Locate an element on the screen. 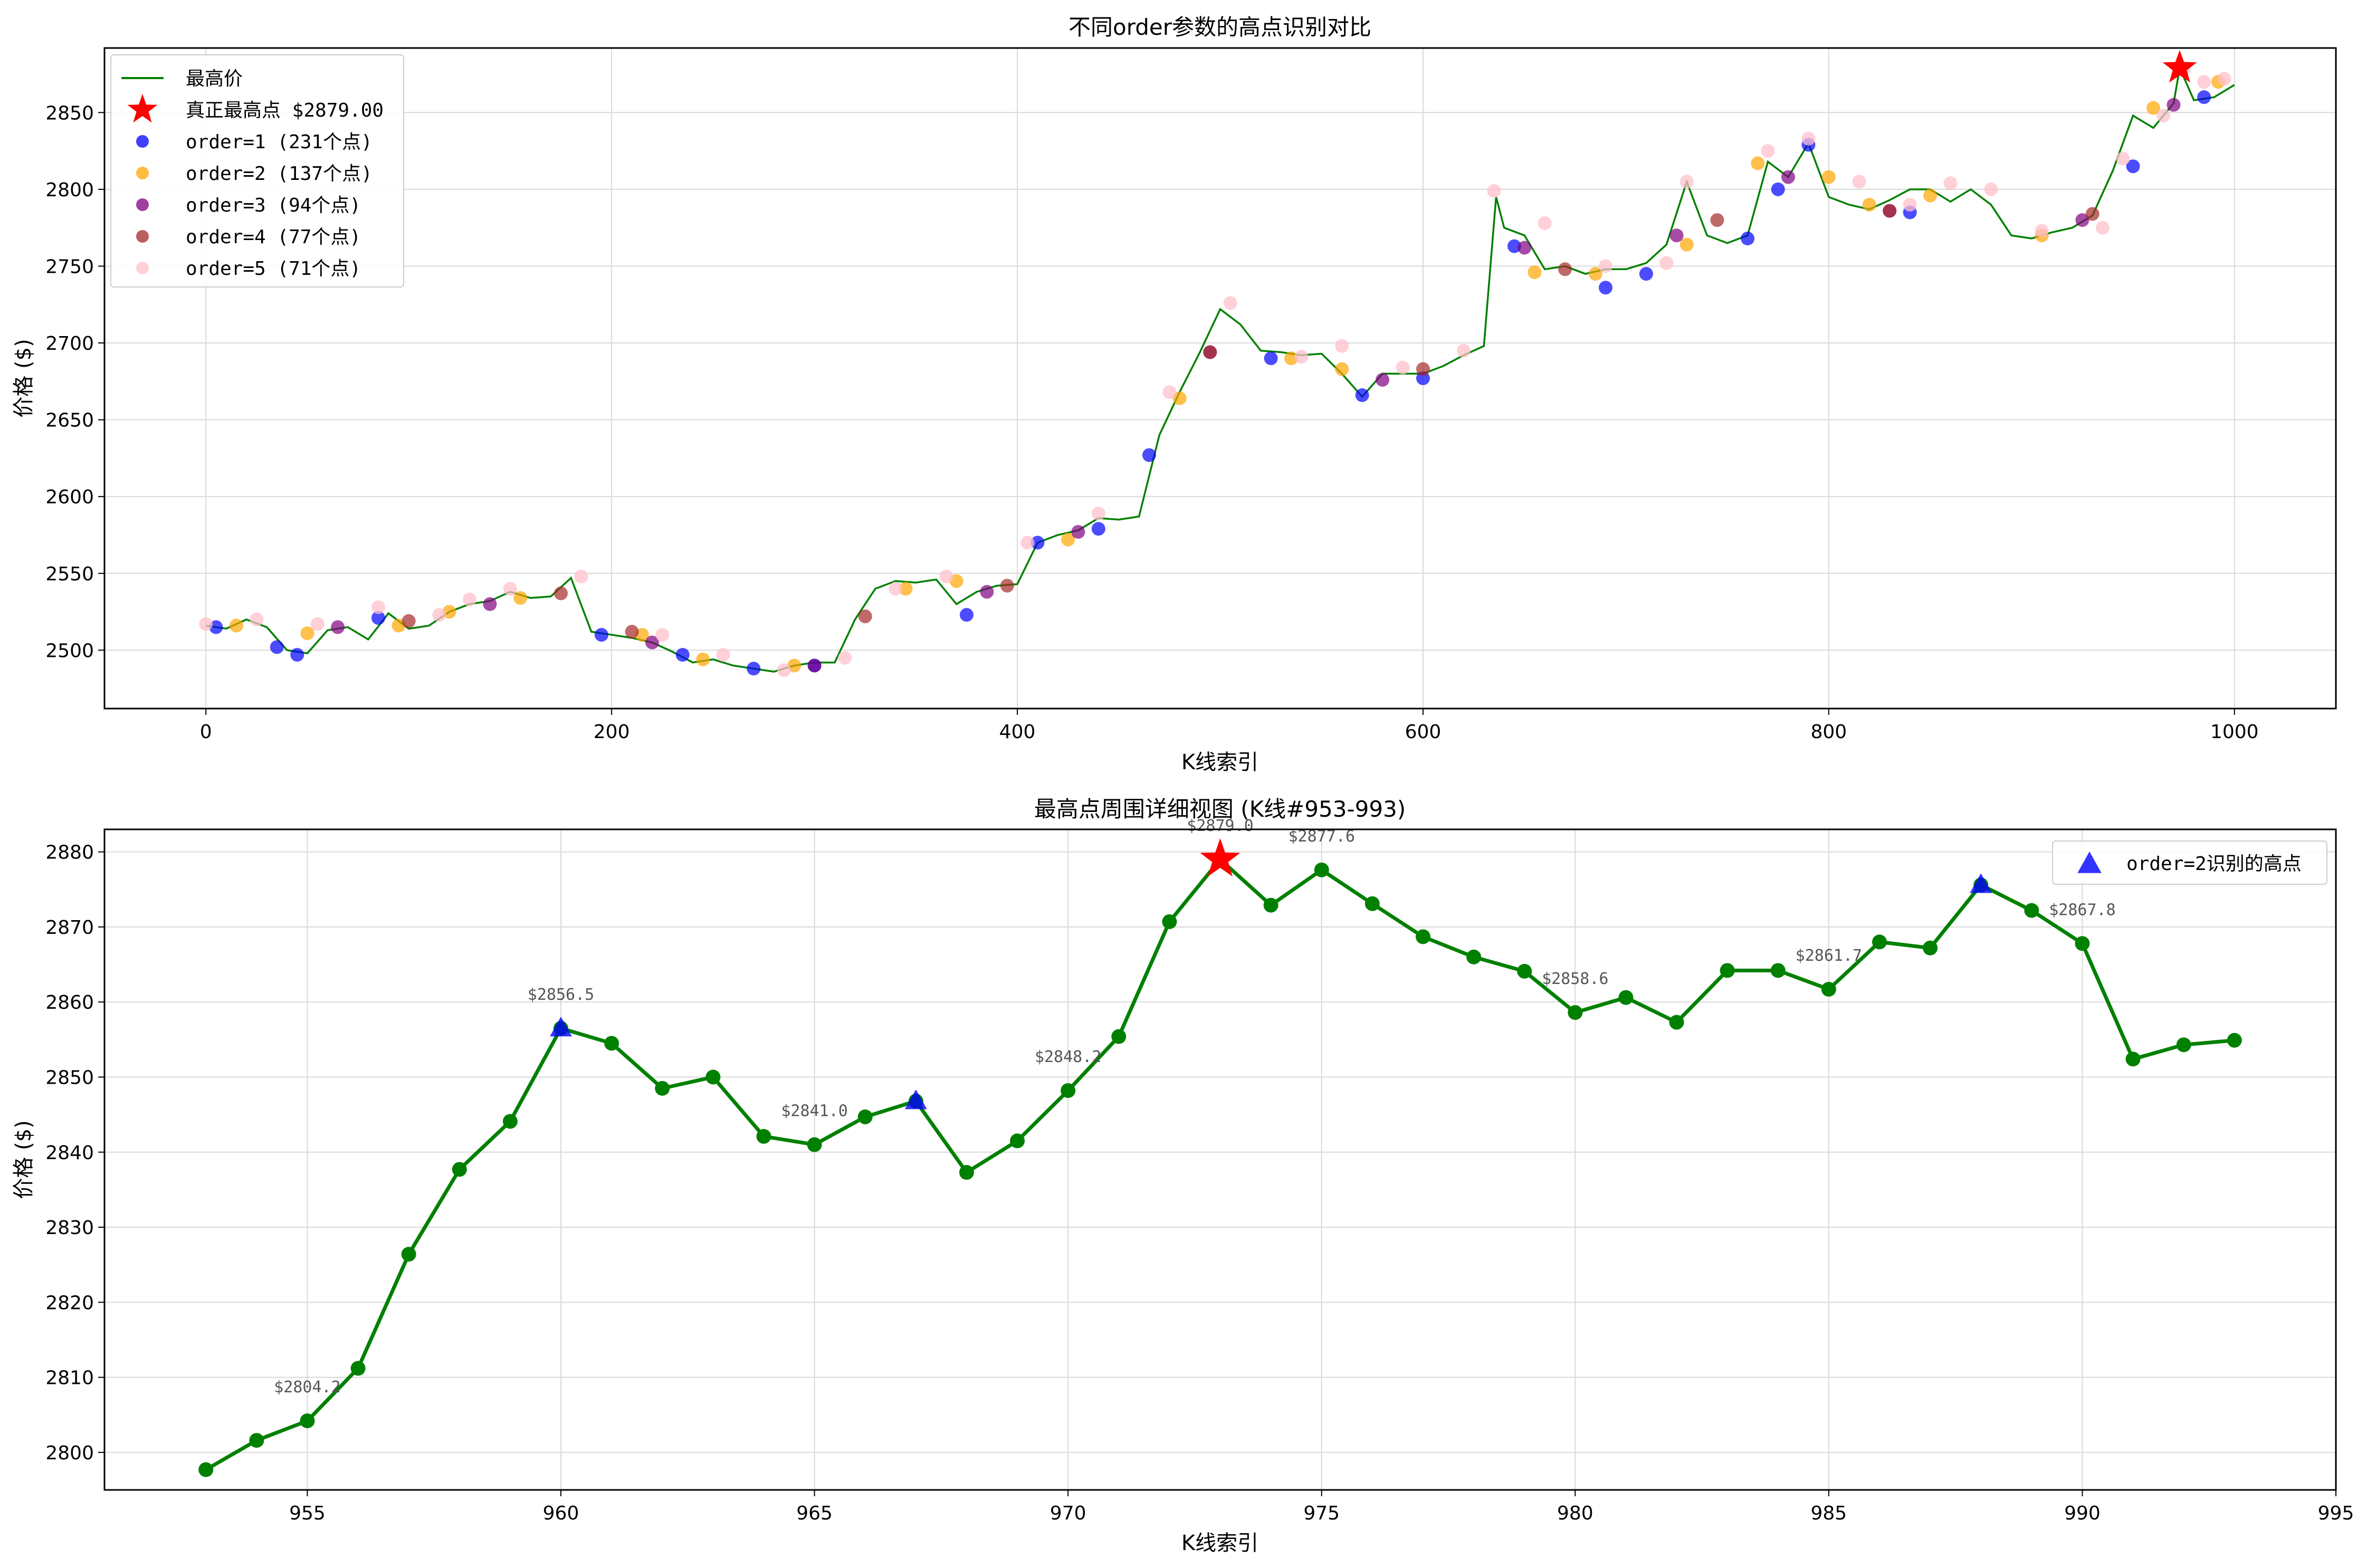 The height and width of the screenshot is (1568, 2357). y-tick-label: 2870 is located at coordinates (69, 928).